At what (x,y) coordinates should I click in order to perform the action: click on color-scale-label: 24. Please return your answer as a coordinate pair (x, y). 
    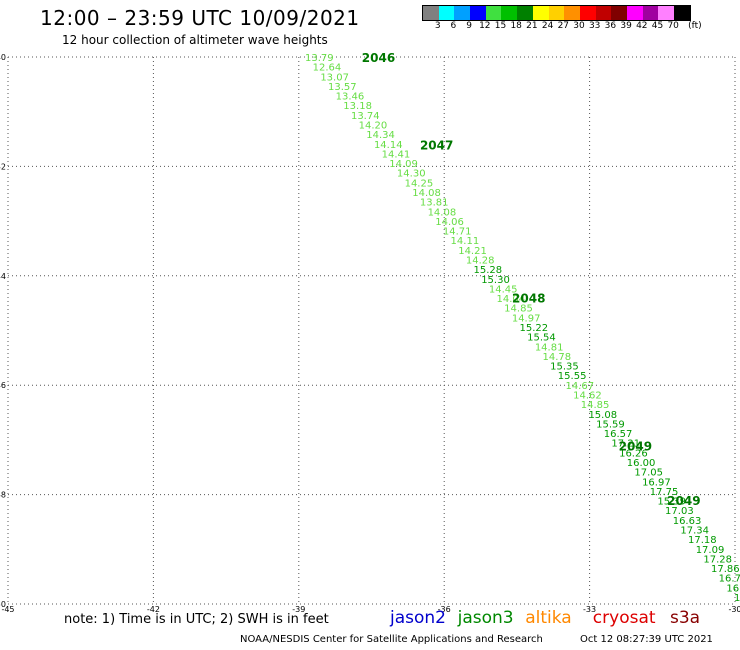
    Looking at the image, I should click on (547, 26).